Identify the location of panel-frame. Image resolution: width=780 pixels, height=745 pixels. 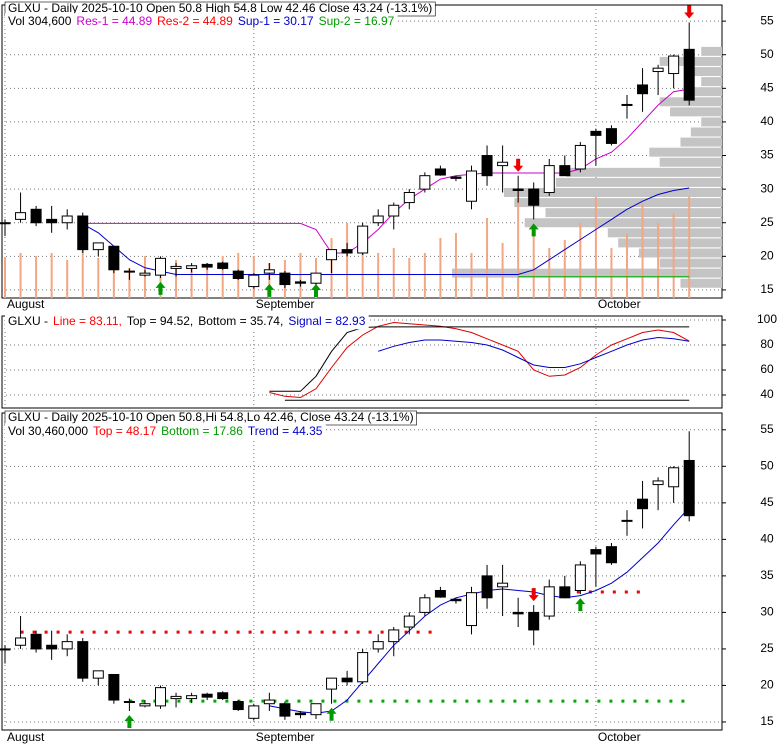
(362, 362).